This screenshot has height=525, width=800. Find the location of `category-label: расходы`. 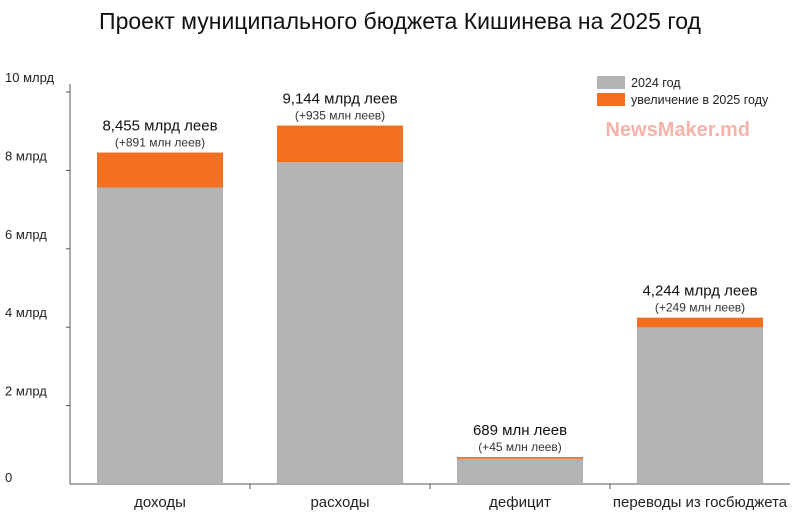

category-label: расходы is located at coordinates (339, 502).